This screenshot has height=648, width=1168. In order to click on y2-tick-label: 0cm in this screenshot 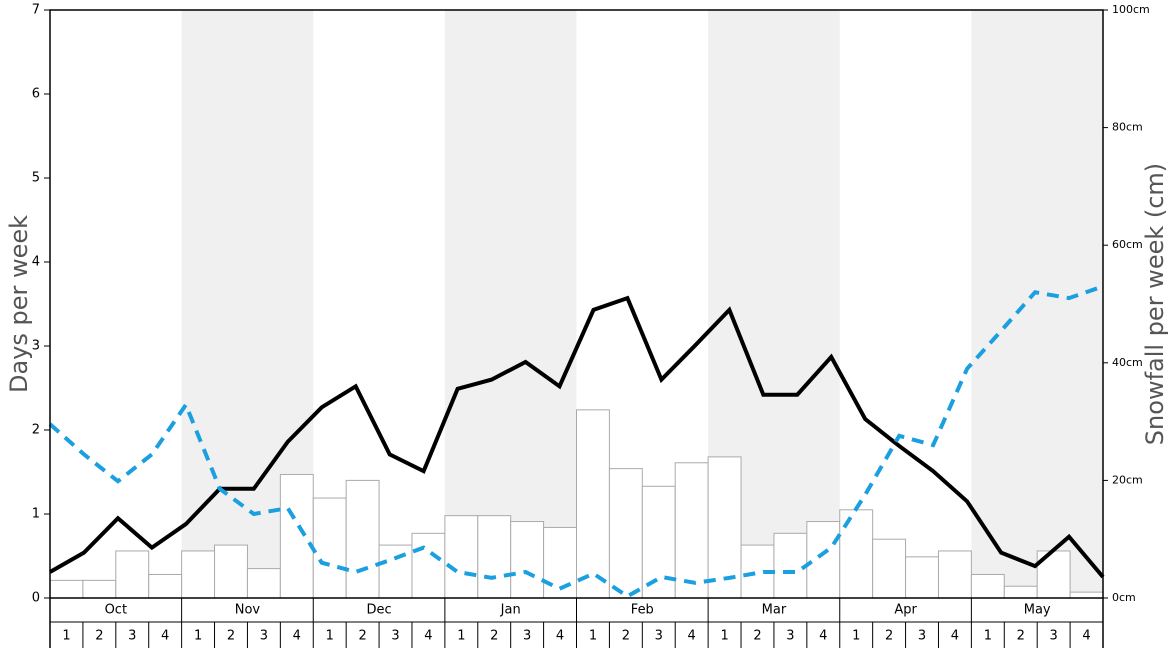, I will do `click(1124, 597)`.